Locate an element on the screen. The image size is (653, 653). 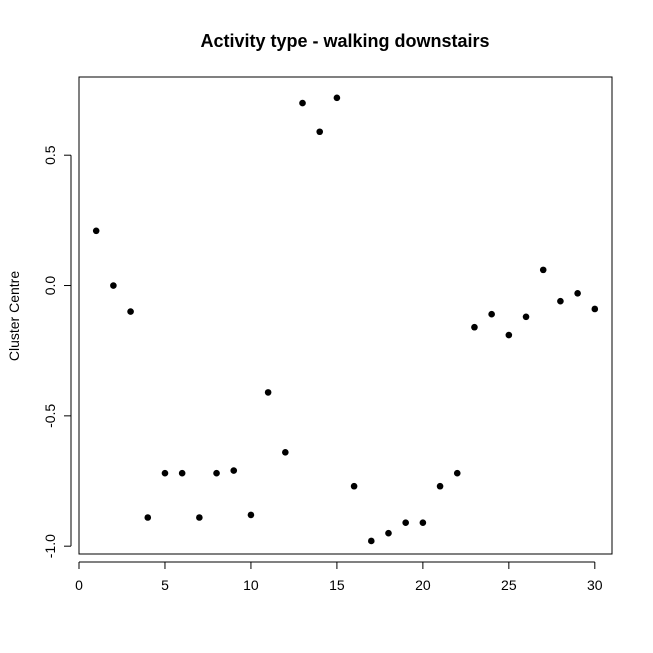
y-axis-label: Cluster Centre is located at coordinates (14, 316).